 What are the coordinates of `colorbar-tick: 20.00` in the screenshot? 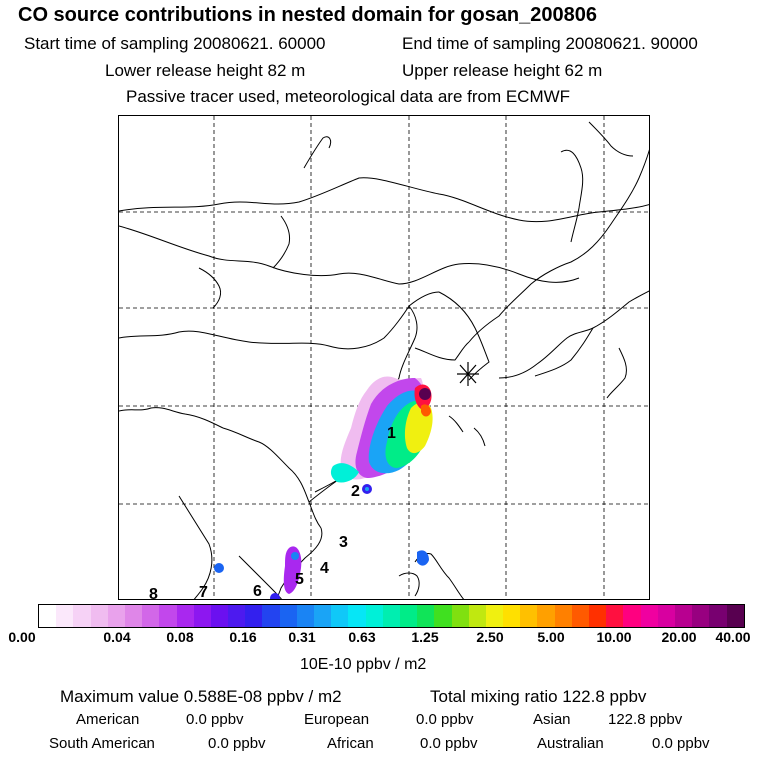 It's located at (679, 637).